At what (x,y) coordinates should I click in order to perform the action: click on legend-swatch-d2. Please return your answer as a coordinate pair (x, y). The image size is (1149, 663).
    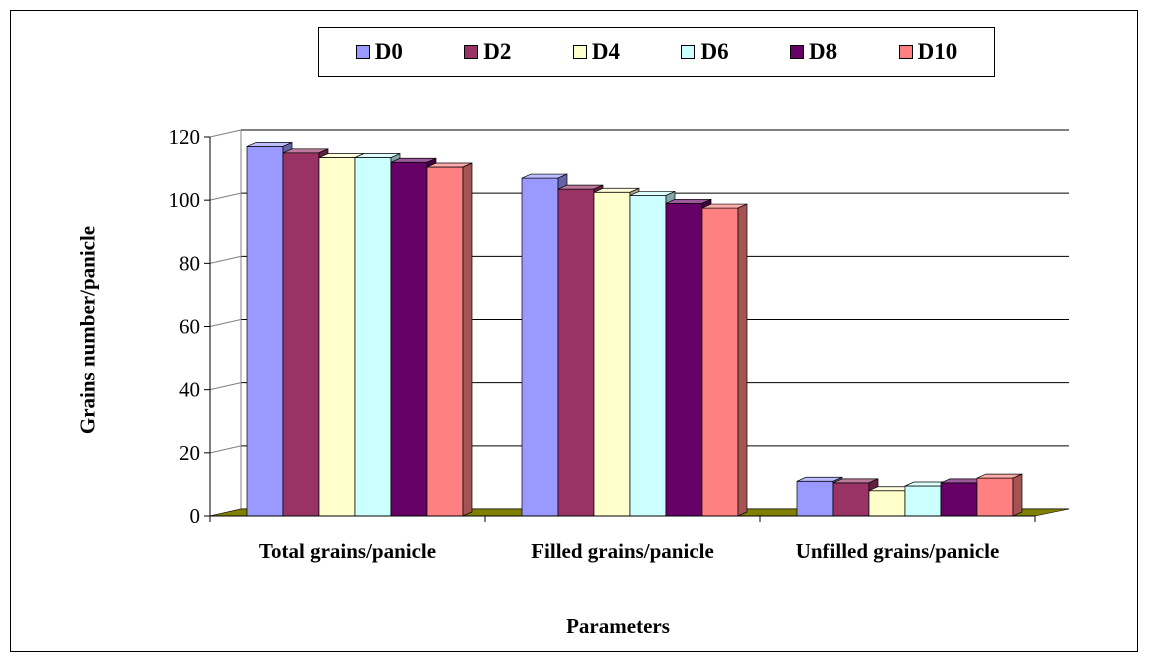
    Looking at the image, I should click on (471, 52).